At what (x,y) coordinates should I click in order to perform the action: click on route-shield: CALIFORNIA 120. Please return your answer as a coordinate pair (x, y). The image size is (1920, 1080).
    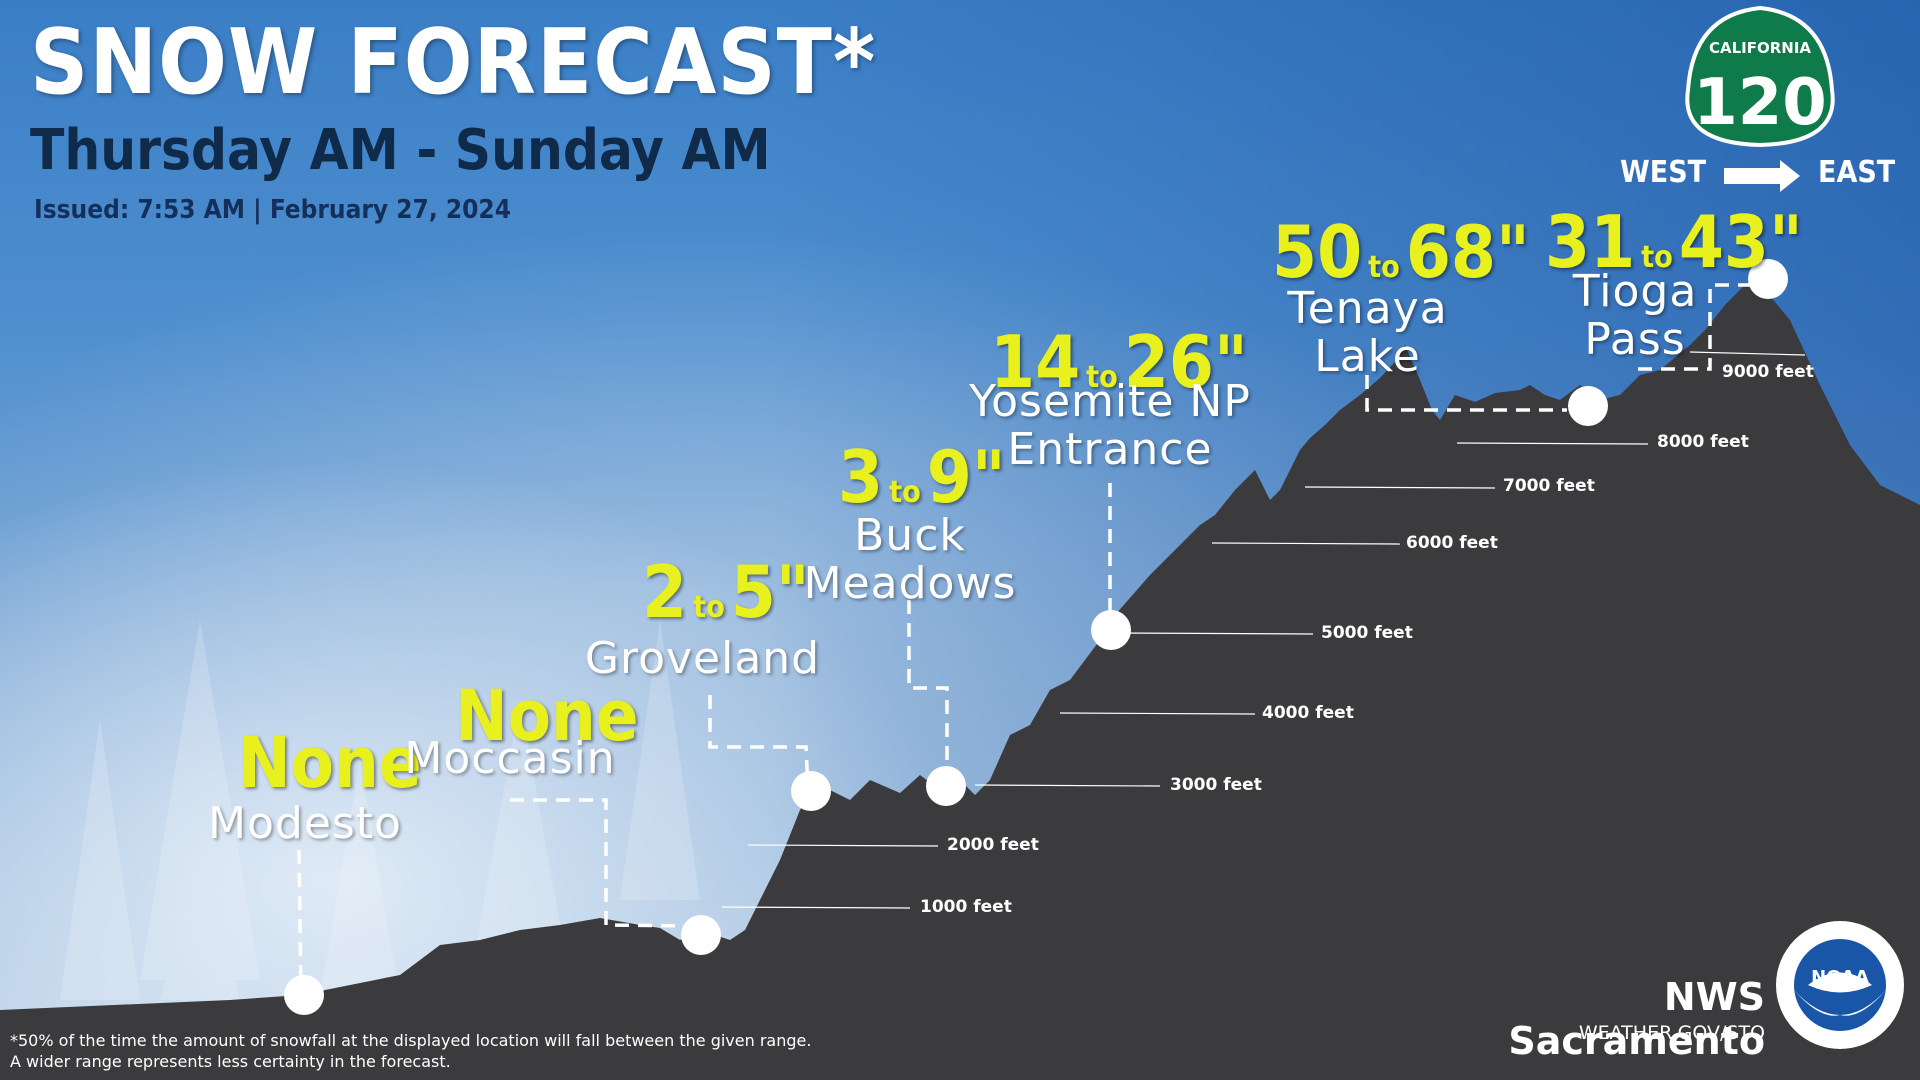
    Looking at the image, I should click on (1760, 76).